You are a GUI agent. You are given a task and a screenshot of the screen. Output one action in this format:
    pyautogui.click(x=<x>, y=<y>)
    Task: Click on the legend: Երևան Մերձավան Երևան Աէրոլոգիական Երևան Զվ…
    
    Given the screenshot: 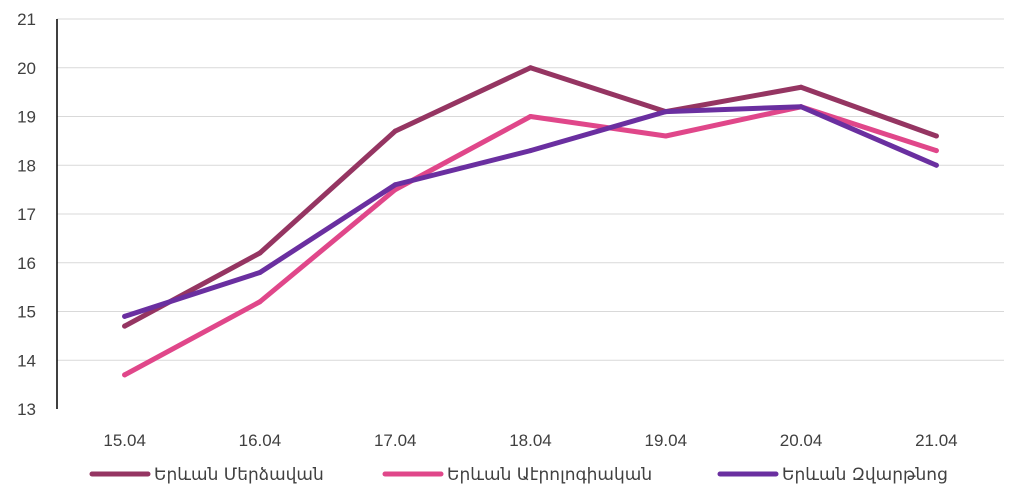 What is the action you would take?
    pyautogui.click(x=518, y=475)
    